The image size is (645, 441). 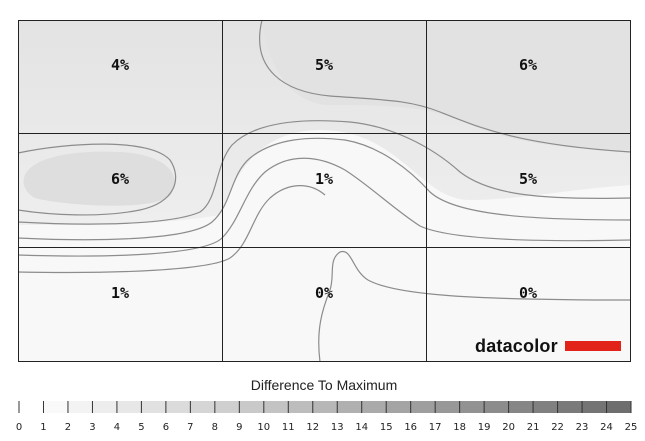 I want to click on scale-tick-label: 1, so click(x=43, y=427).